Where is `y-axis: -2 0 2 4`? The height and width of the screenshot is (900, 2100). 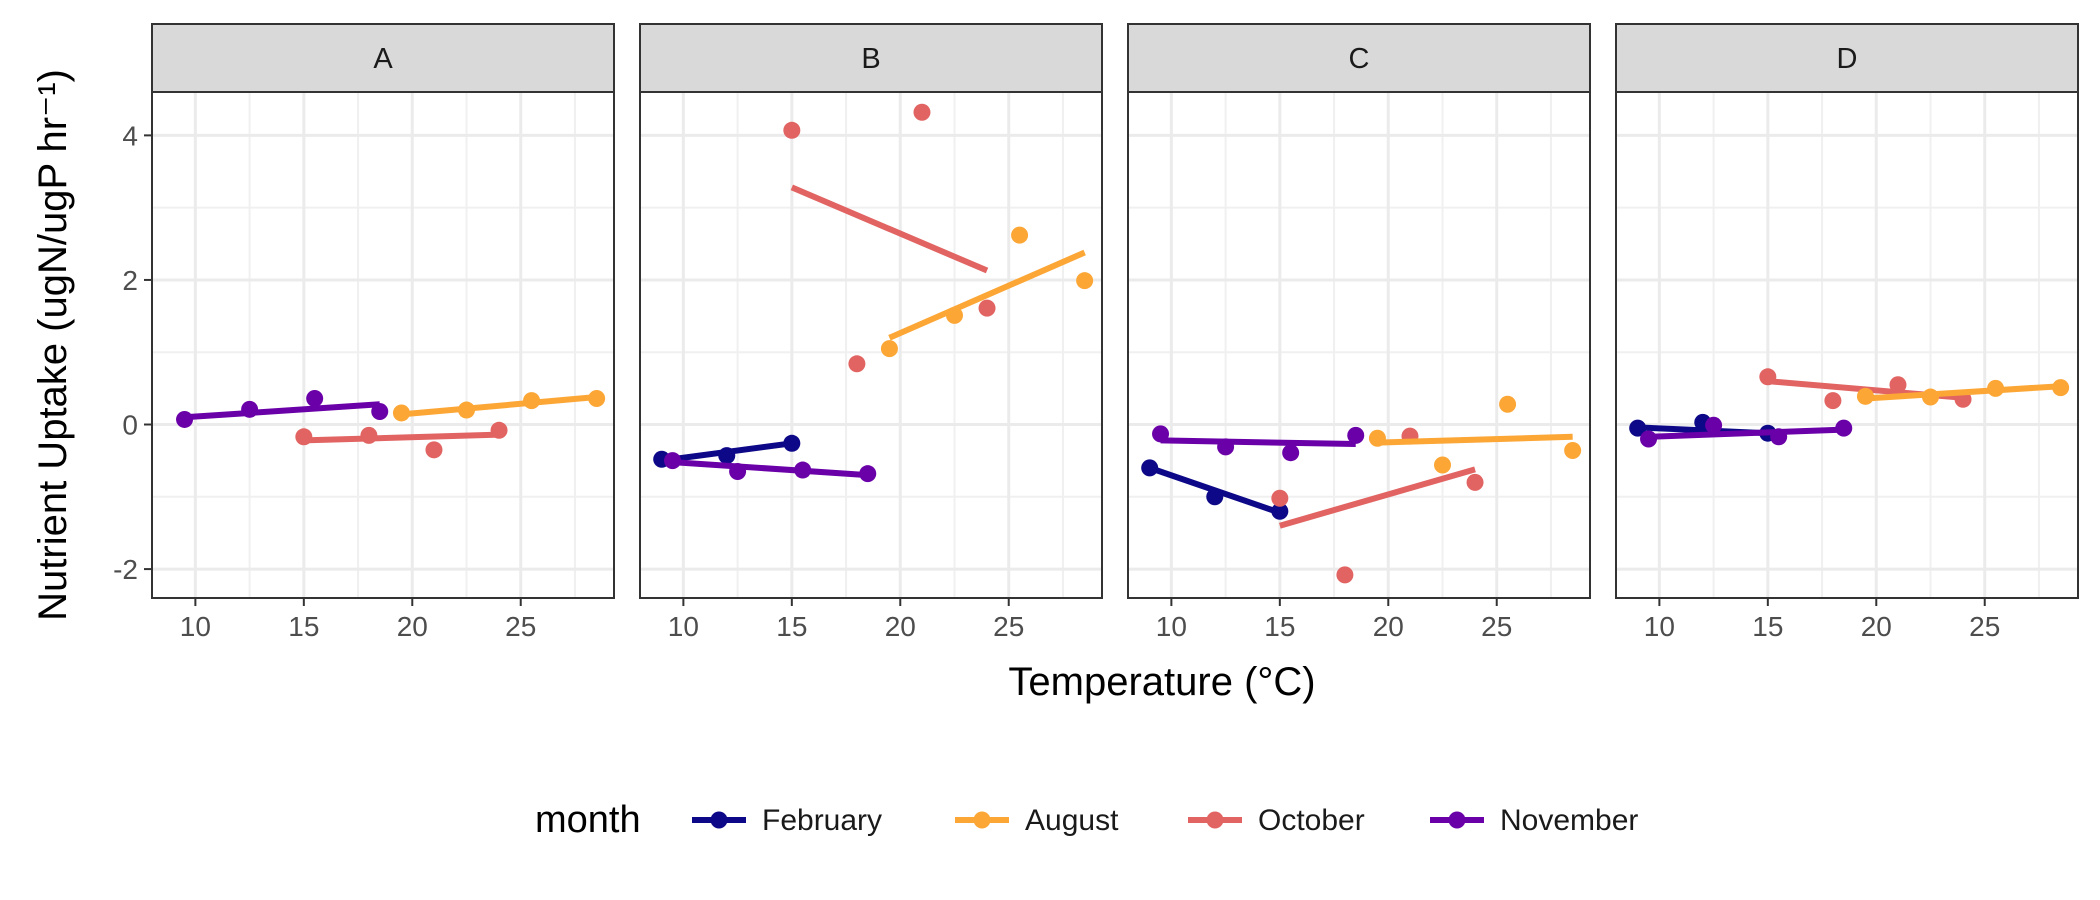
y-axis: -2 0 2 4 is located at coordinates (132, 352).